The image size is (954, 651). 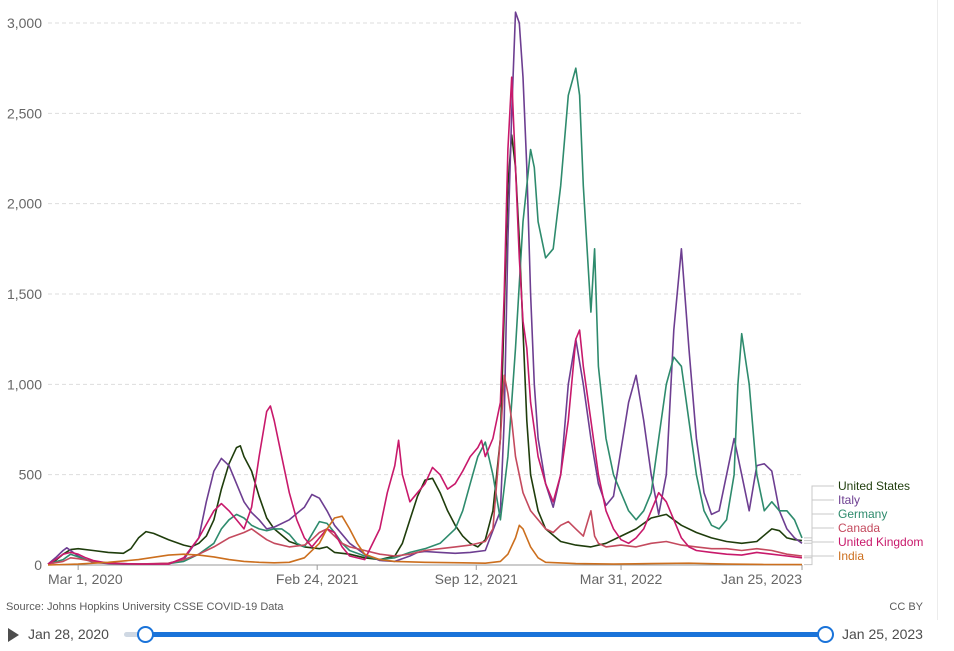 What do you see at coordinates (485, 634) in the screenshot?
I see `timeline-selected-range` at bounding box center [485, 634].